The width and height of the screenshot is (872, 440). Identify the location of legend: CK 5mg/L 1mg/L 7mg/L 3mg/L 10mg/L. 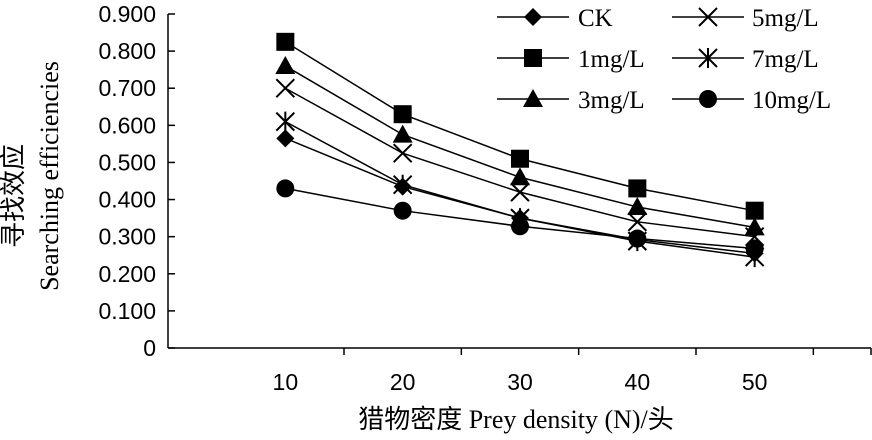
(664, 59).